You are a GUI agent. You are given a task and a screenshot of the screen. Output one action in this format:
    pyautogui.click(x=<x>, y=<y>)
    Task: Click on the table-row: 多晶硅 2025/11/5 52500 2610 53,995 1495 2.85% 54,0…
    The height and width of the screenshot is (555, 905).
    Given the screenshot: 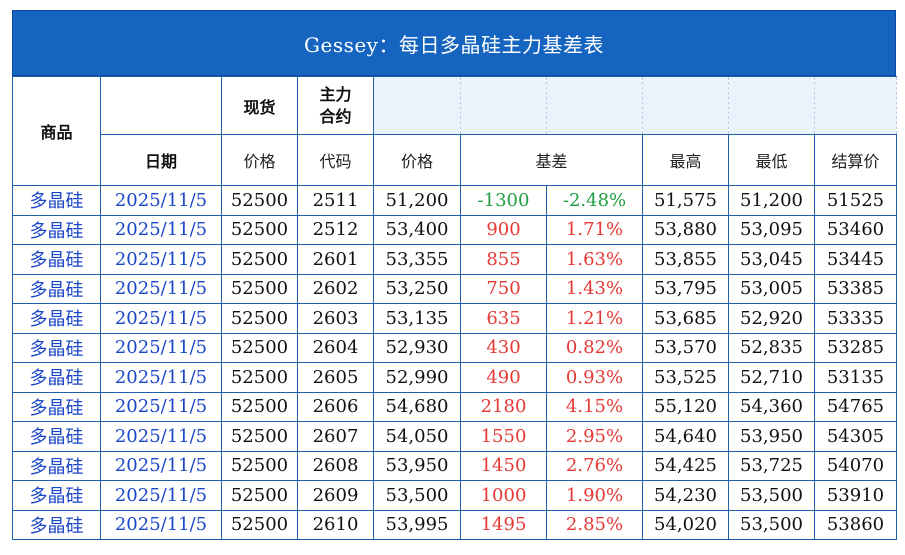 What is the action you would take?
    pyautogui.click(x=454, y=524)
    